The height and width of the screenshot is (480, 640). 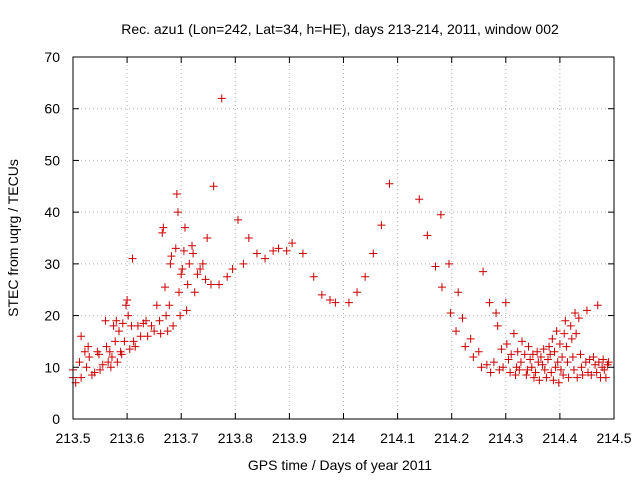 What do you see at coordinates (344, 438) in the screenshot?
I see `x-tick-label: 214` at bounding box center [344, 438].